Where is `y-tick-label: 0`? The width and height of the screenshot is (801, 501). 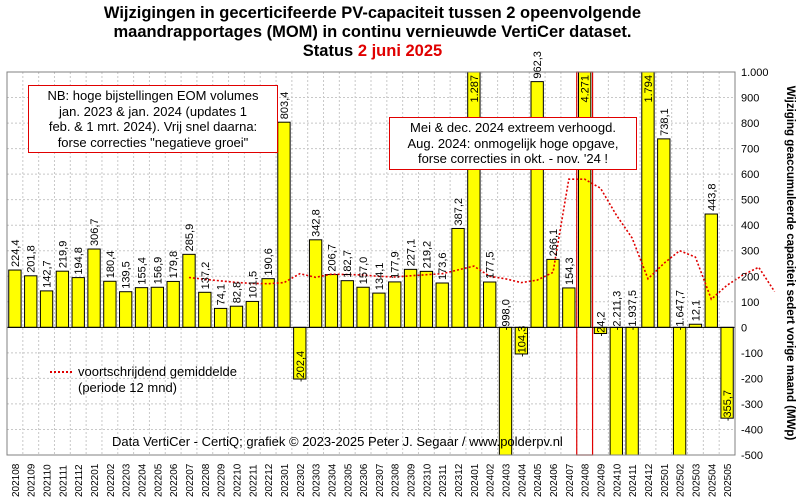
y-tick-label: 0 is located at coordinates (744, 328).